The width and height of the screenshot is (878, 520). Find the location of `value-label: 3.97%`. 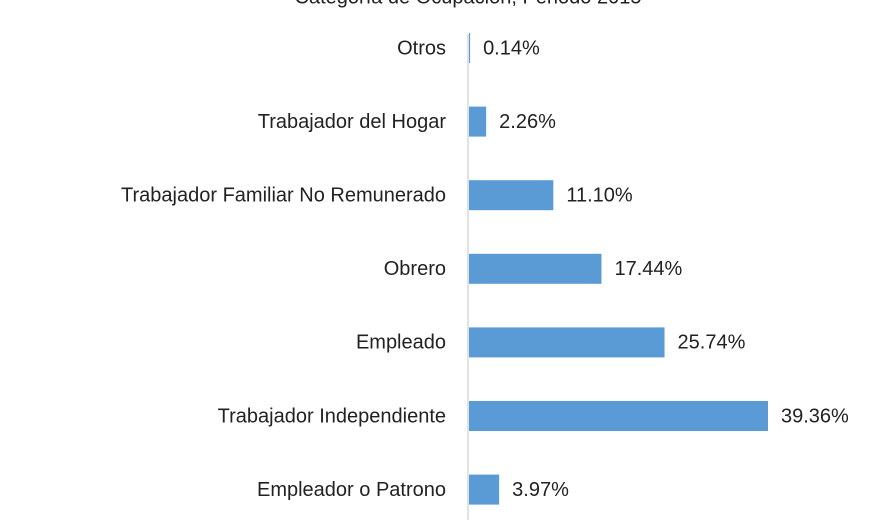

value-label: 3.97% is located at coordinates (540, 490).